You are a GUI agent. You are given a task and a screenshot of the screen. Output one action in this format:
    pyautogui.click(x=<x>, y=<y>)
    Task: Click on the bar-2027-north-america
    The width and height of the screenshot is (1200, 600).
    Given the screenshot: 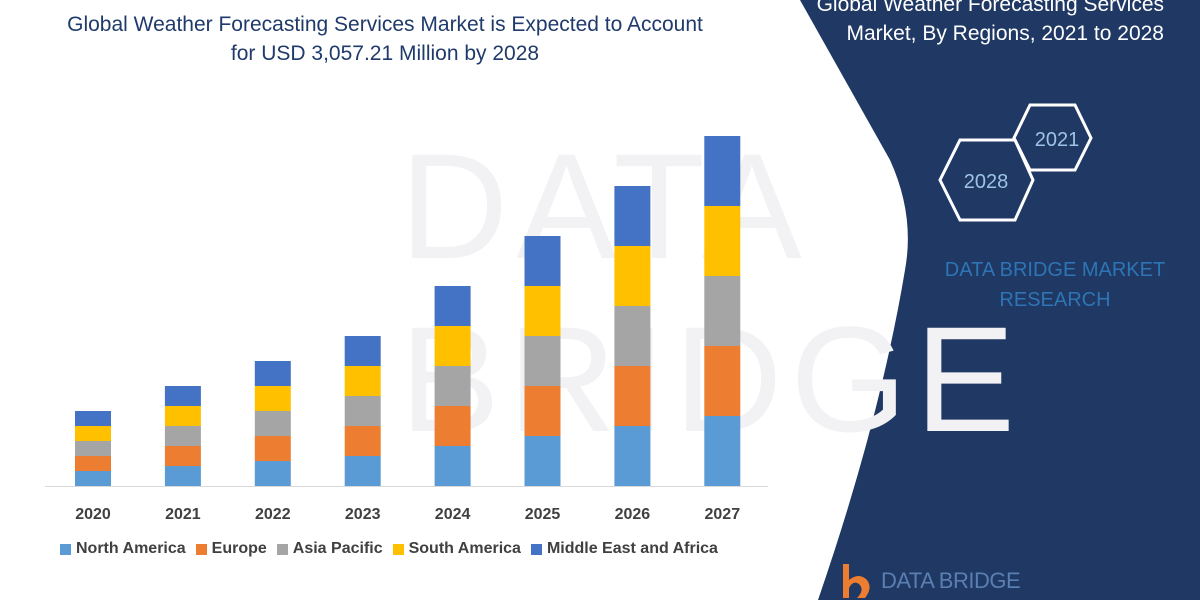 What is the action you would take?
    pyautogui.click(x=722, y=451)
    